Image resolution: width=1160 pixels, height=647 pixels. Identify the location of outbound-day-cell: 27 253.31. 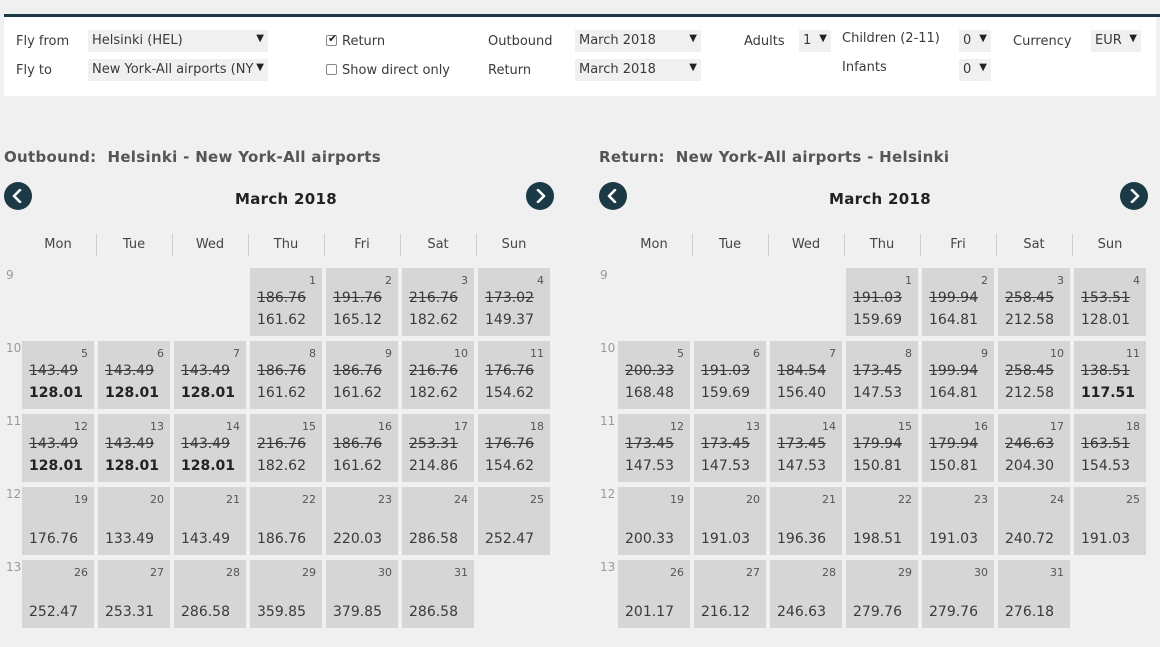
(134, 594).